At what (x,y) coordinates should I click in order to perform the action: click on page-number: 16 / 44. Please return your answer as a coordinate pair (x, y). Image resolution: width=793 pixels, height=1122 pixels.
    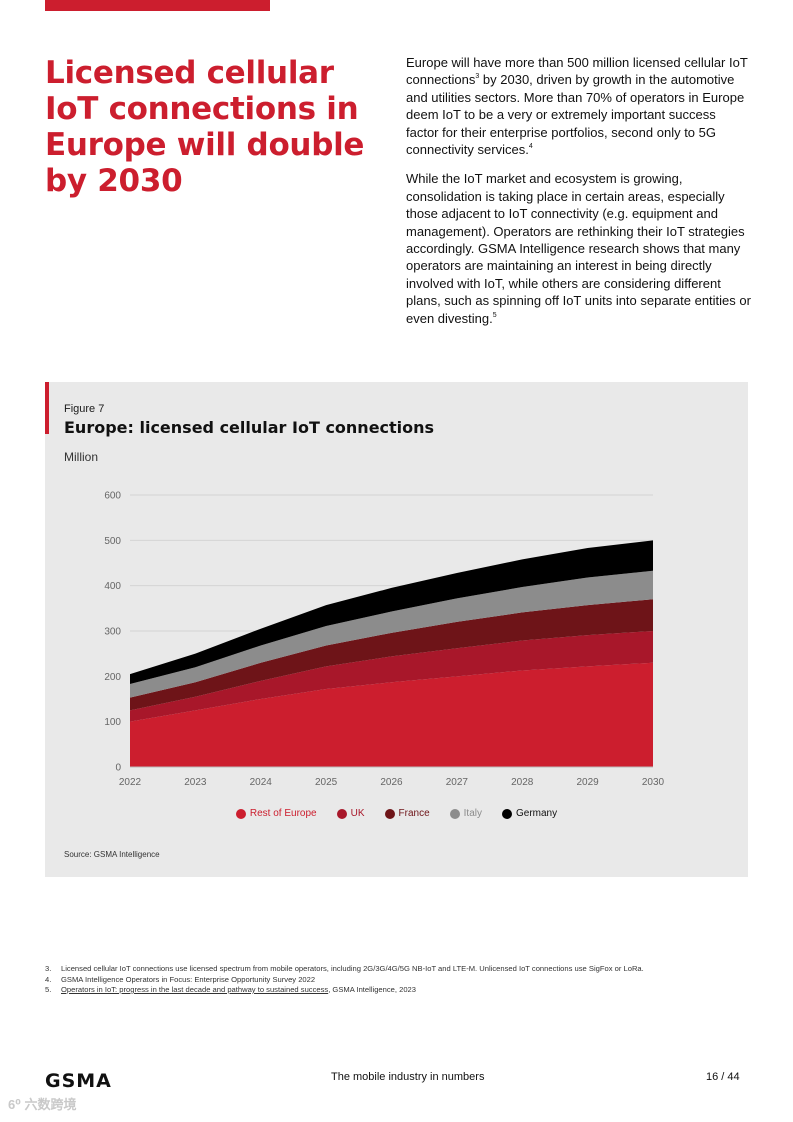
    Looking at the image, I should click on (723, 1077).